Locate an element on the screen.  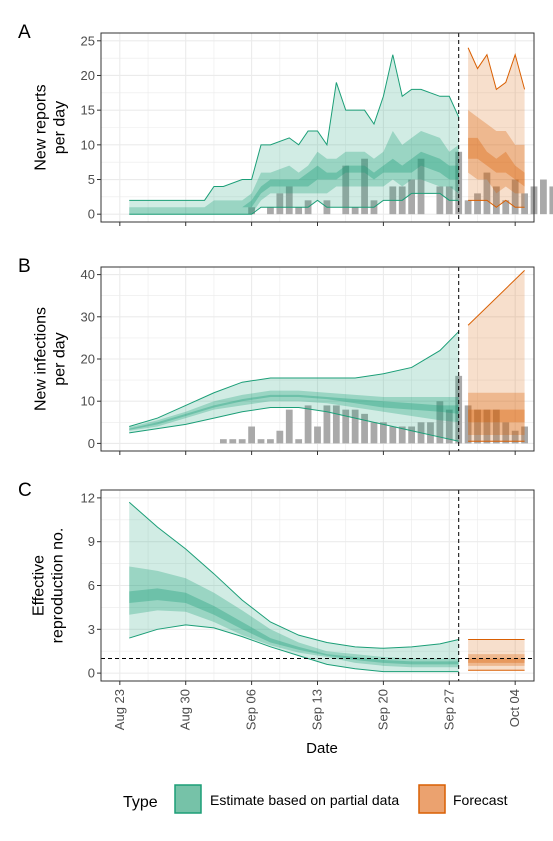
x-tick-label: Aug 23 is located at coordinates (119, 709).